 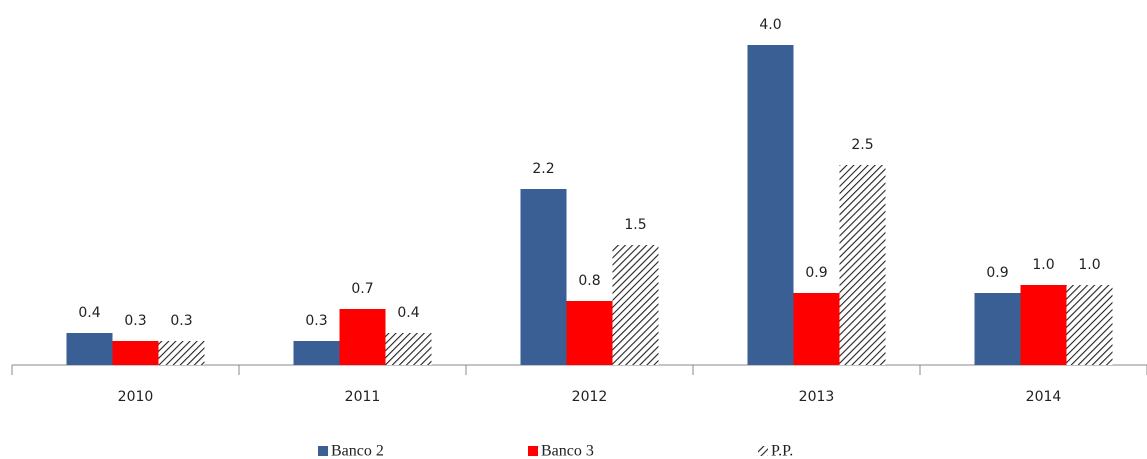 What do you see at coordinates (362, 289) in the screenshot?
I see `data-label: 0.7` at bounding box center [362, 289].